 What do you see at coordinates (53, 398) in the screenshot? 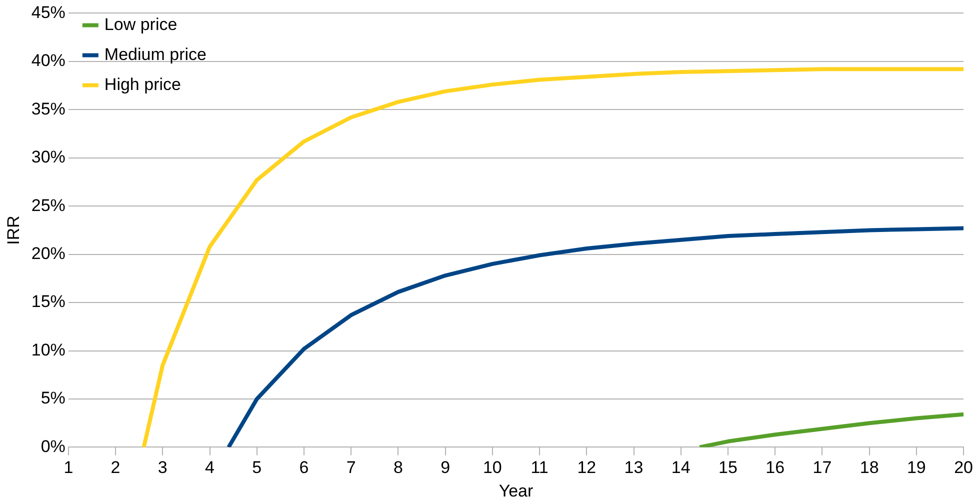
I see `y-tick-label: 5%` at bounding box center [53, 398].